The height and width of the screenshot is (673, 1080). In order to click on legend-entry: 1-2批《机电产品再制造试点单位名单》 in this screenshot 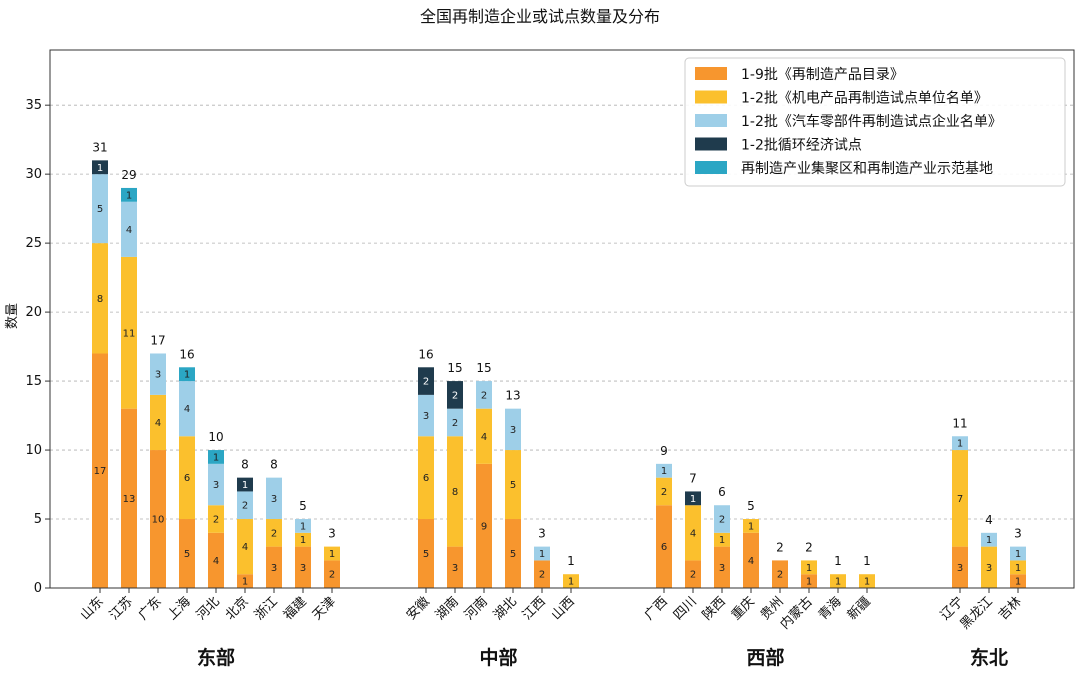, I will do `click(864, 99)`.